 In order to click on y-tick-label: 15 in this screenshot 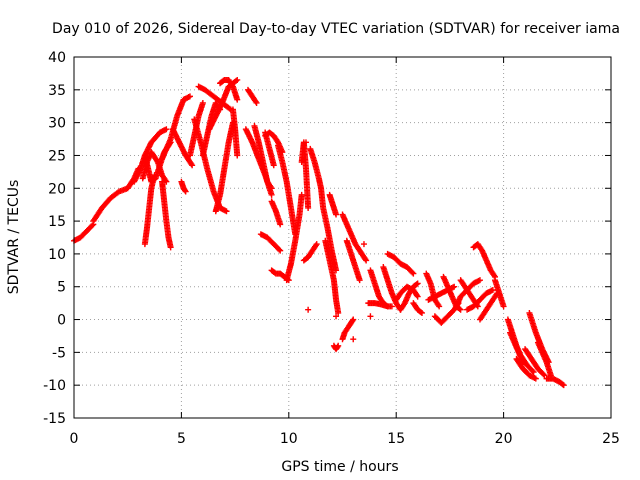, I will do `click(57, 222)`.